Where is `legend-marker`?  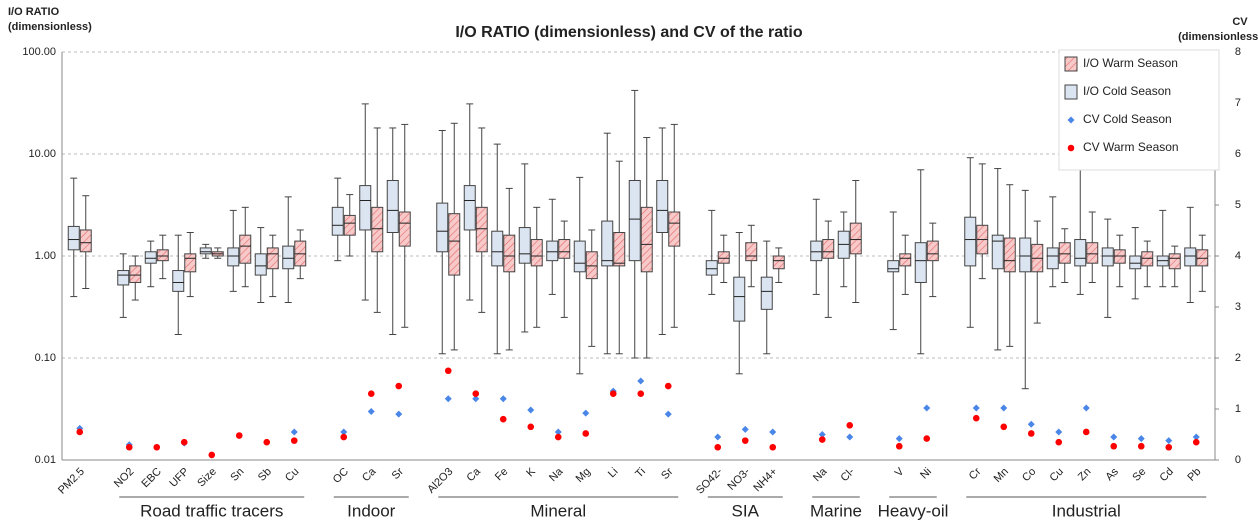 legend-marker is located at coordinates (1071, 148).